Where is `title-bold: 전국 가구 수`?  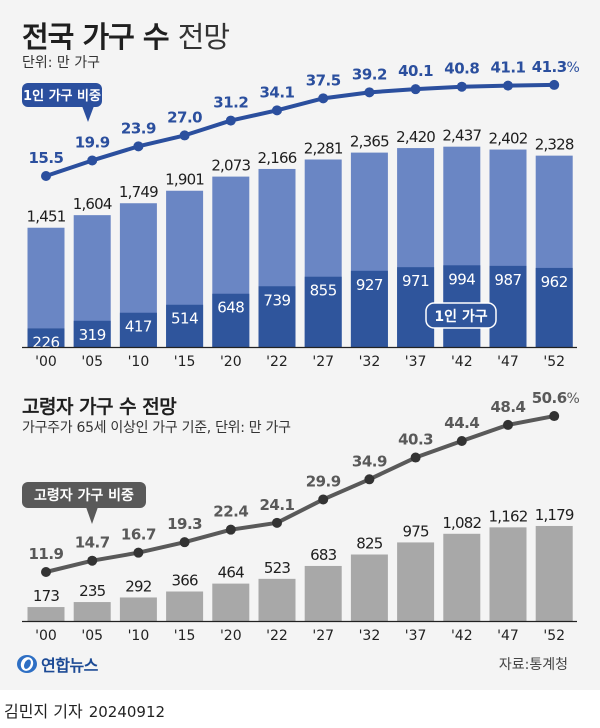
title-bold: 전국 가구 수 is located at coordinates (96, 37).